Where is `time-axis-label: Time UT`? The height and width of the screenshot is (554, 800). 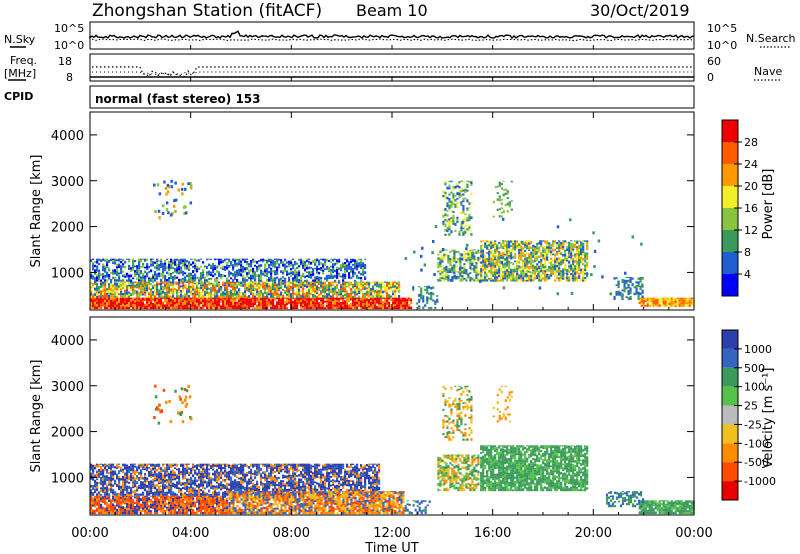 time-axis-label: Time UT is located at coordinates (391, 547).